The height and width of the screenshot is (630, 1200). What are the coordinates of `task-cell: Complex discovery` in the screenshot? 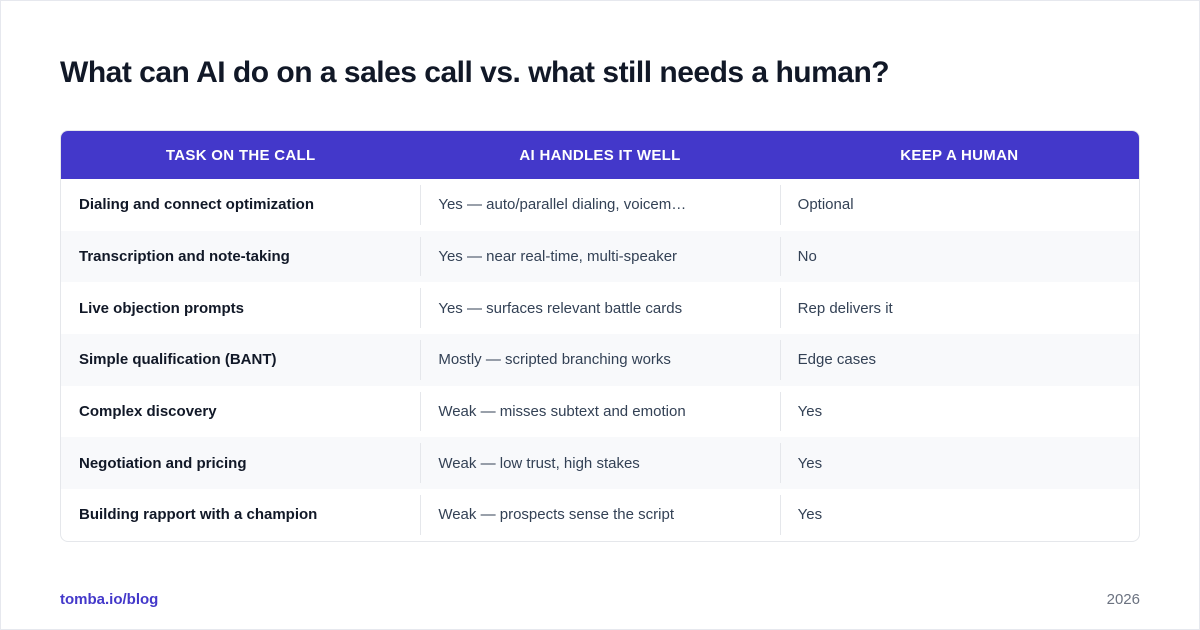 It's located at (148, 412).